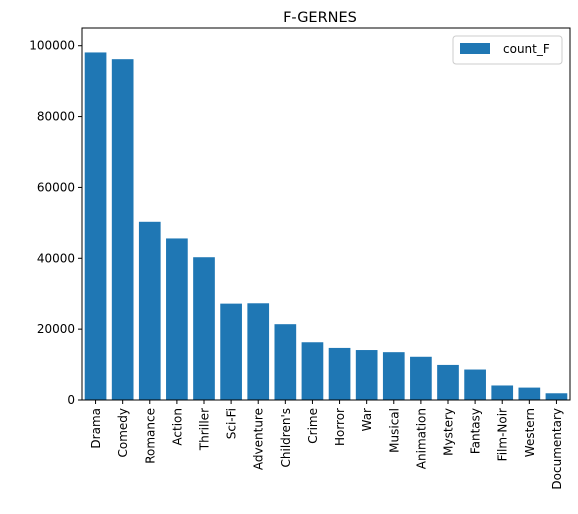  Describe the element at coordinates (55, 223) in the screenshot. I see `y-axis-ticks: 0 20000 40000 60000 80000 100000` at that location.